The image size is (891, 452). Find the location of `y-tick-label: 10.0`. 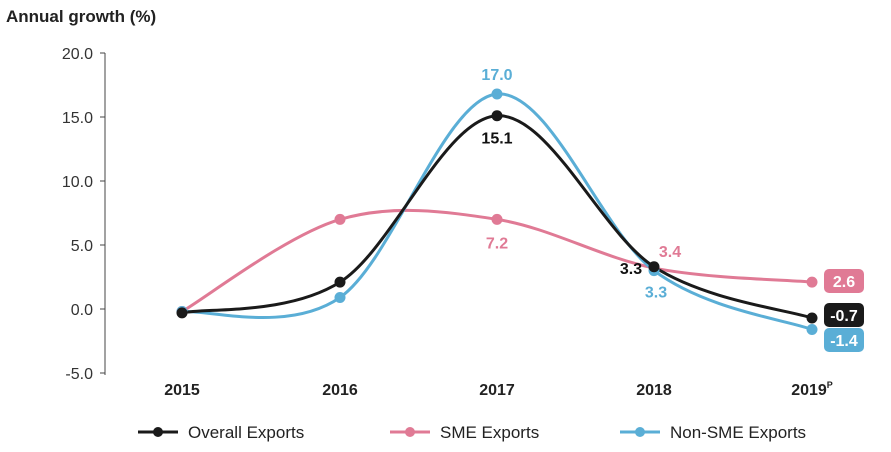

y-tick-label: 10.0 is located at coordinates (77, 182).